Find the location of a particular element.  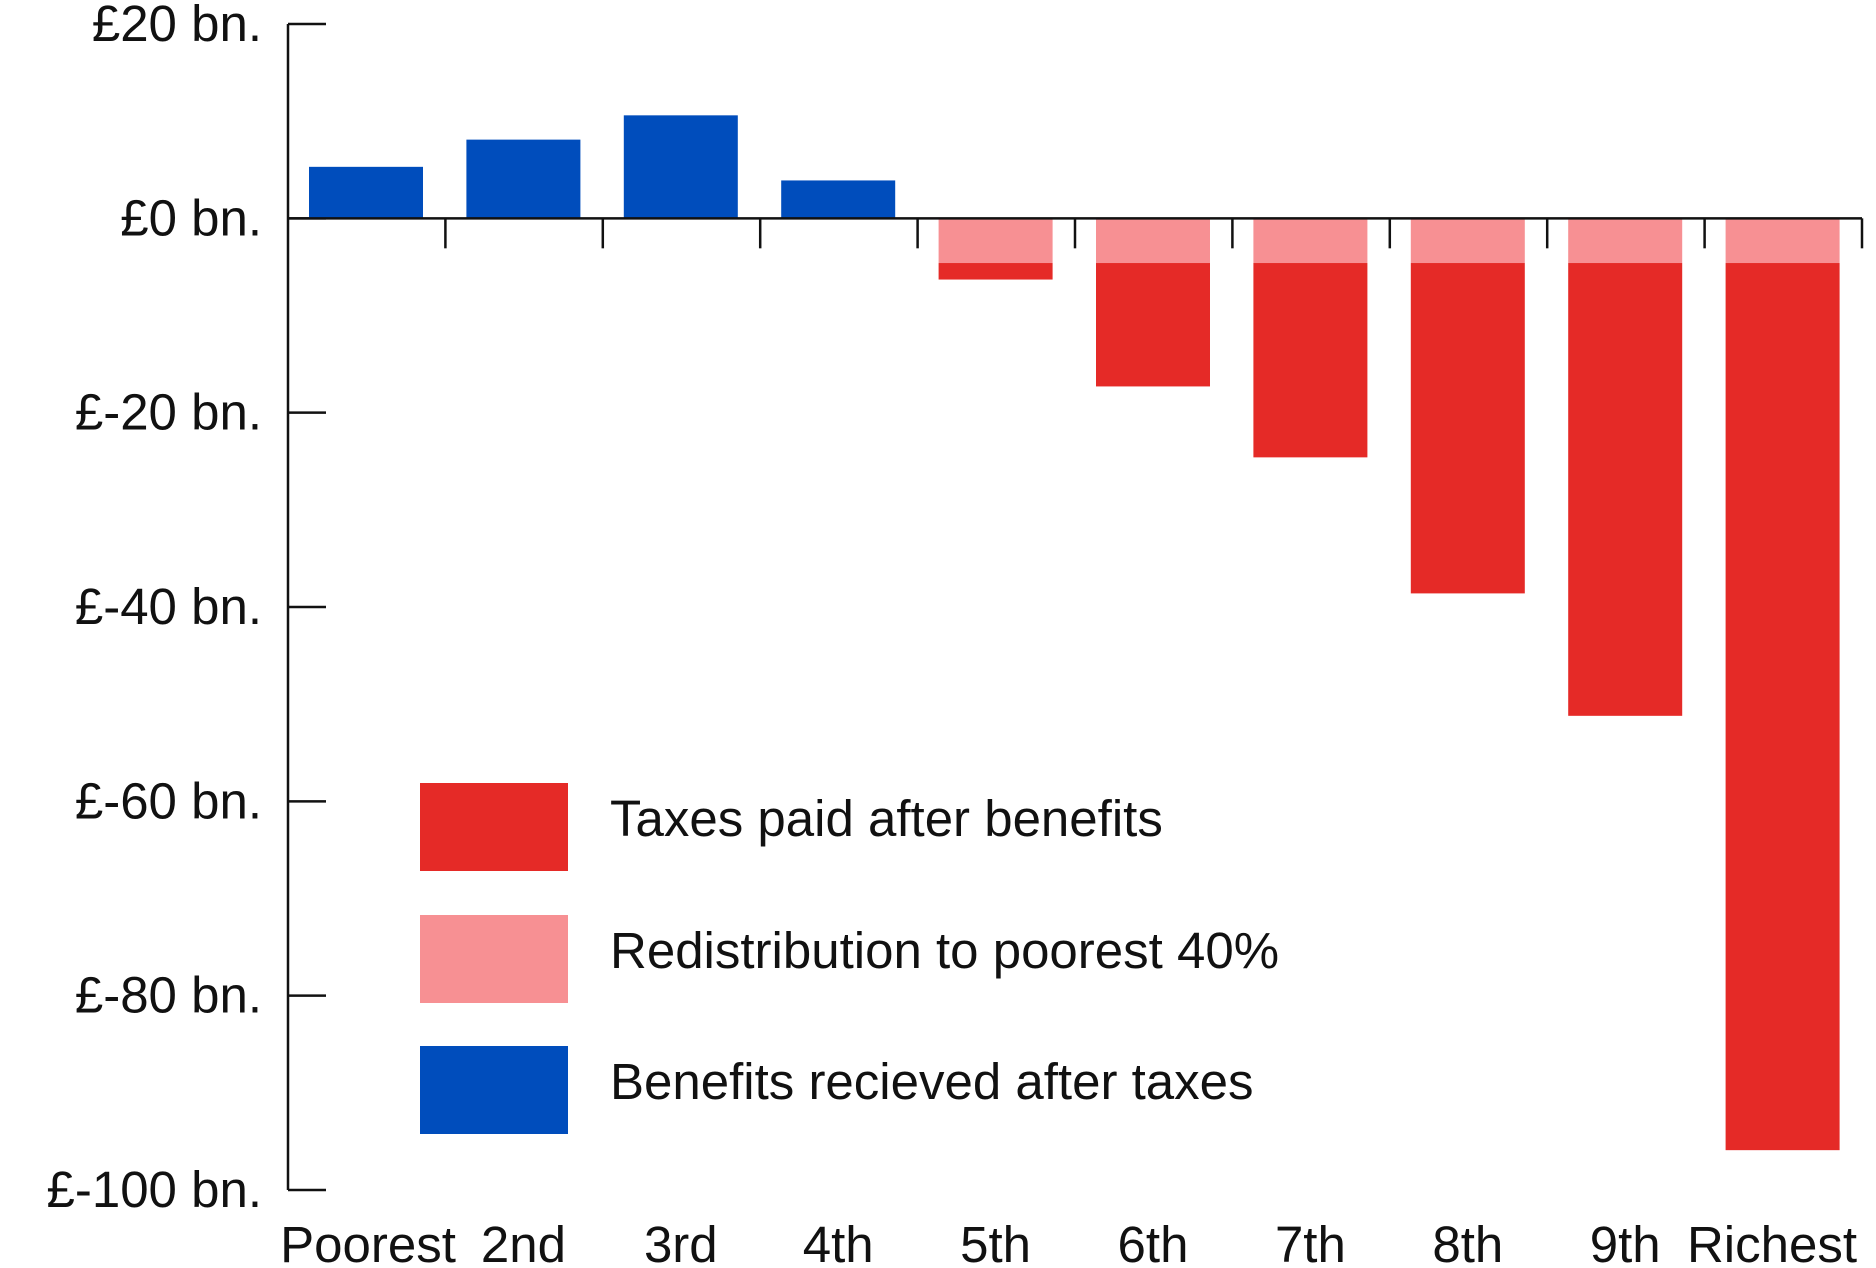

legend-swatch-benefits is located at coordinates (494, 1090).